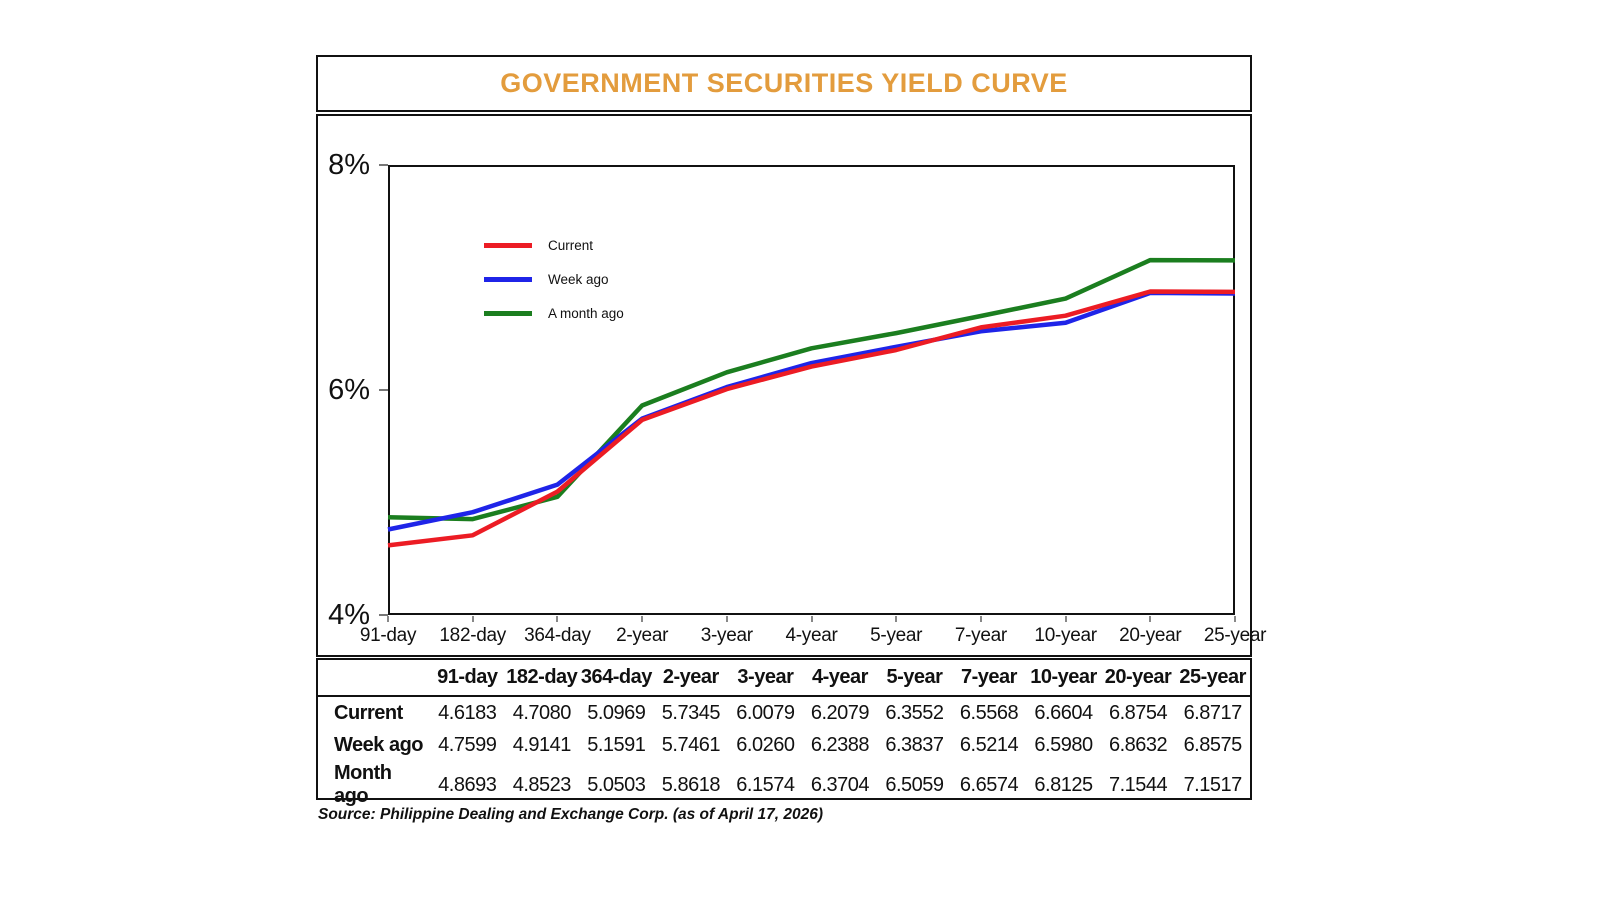 This screenshot has width=1600, height=900. Describe the element at coordinates (642, 635) in the screenshot. I see `x-axis-label: 2-year` at that location.